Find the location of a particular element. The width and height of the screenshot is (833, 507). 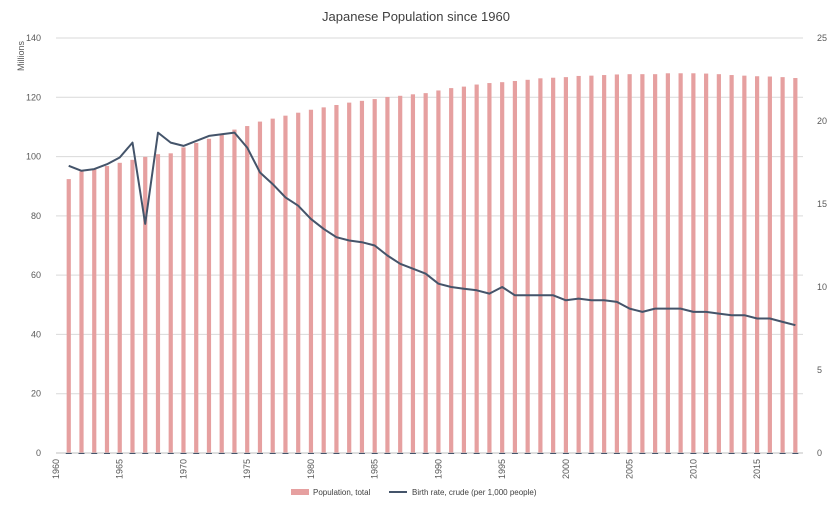

y2-tick-label: 5 is located at coordinates (819, 370).